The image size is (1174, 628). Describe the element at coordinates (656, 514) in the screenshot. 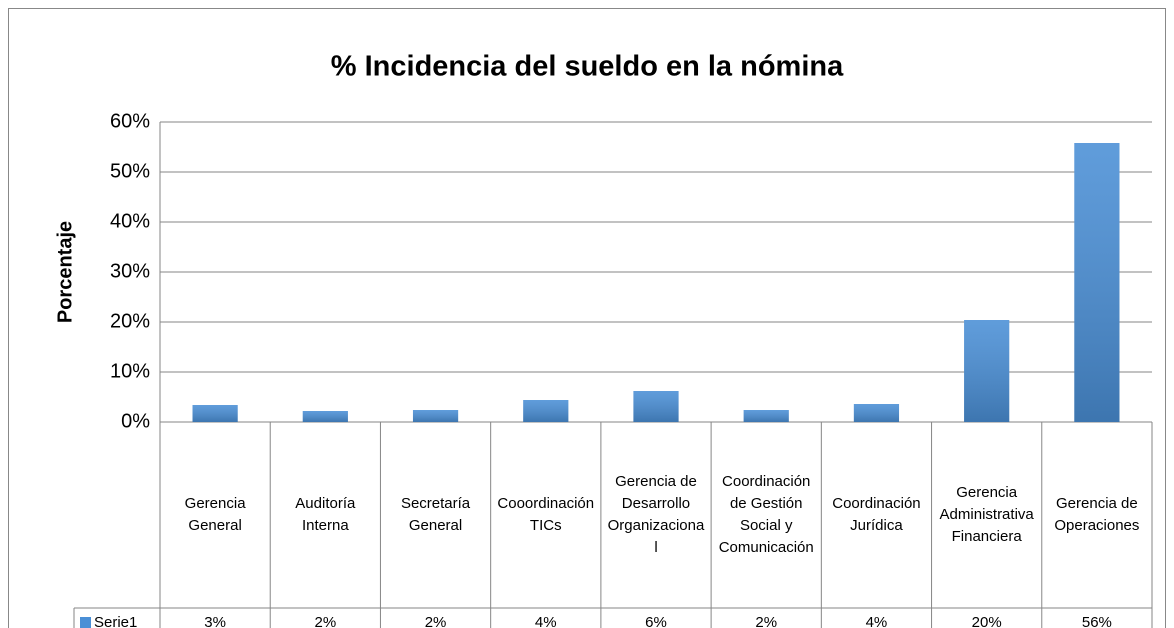

I see `x-tick-label: Gerencia de Desarrollo Organizacional` at that location.